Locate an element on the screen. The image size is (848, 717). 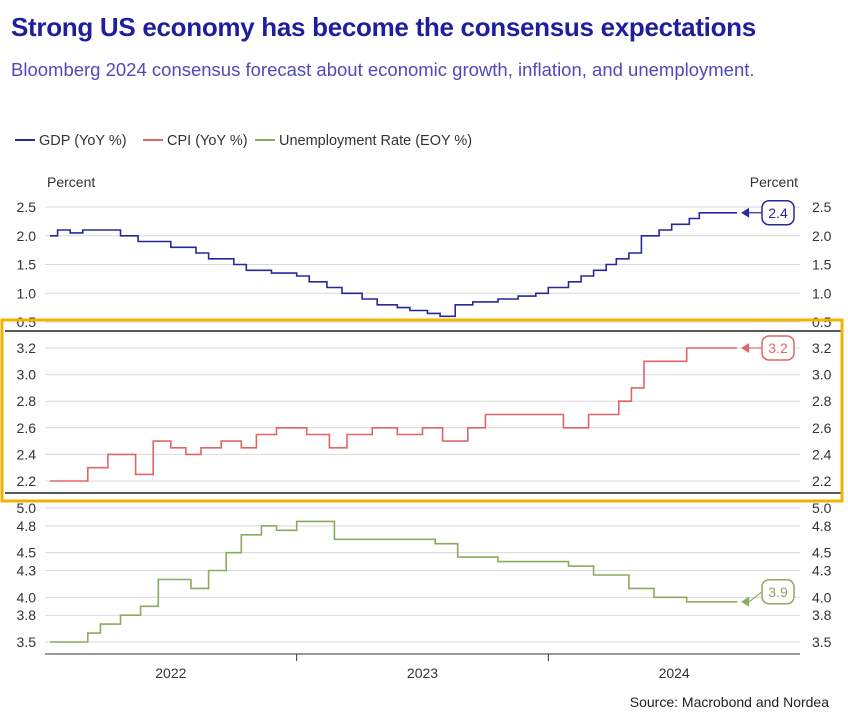
x-tick-label: 2024 is located at coordinates (674, 673).